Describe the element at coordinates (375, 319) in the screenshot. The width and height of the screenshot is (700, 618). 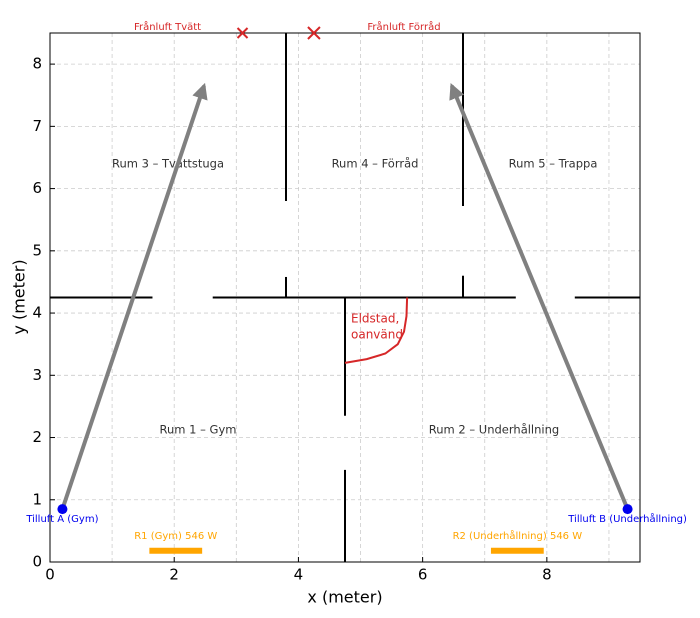
I see `fireplace-label: Eldstad,` at that location.